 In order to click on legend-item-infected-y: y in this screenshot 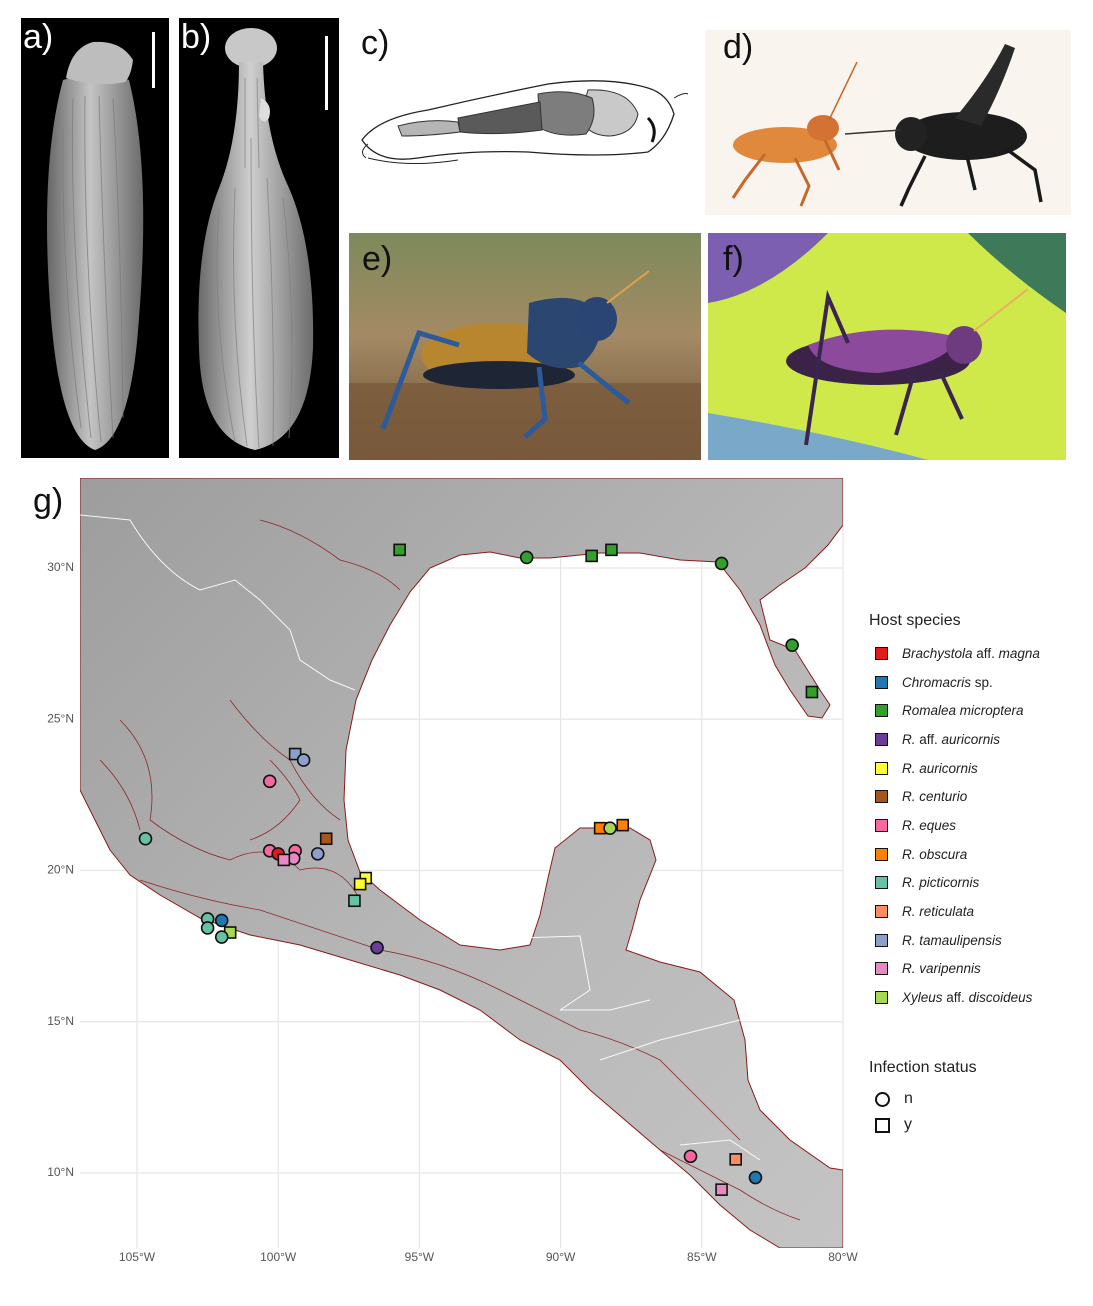, I will do `click(923, 1125)`.